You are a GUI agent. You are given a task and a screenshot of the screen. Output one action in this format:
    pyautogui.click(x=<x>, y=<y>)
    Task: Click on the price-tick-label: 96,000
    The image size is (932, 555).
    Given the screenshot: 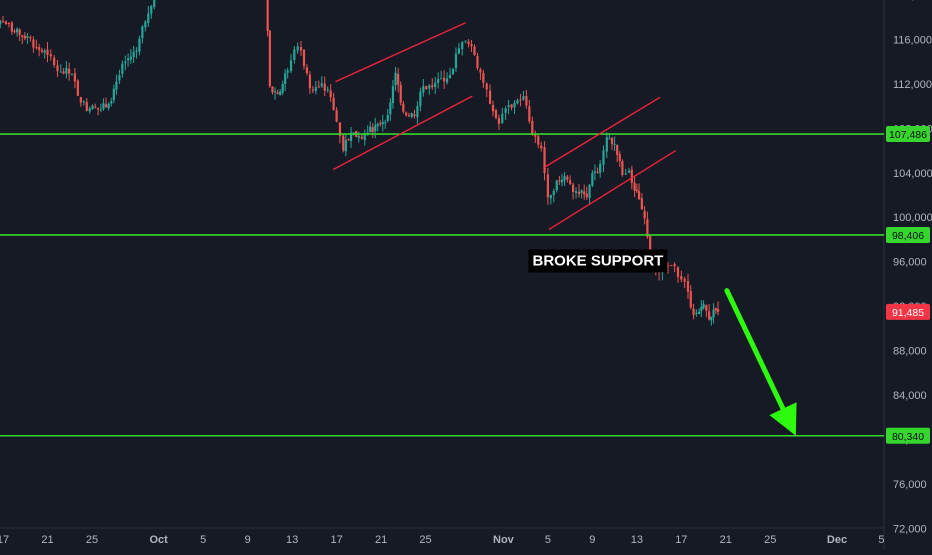 What is the action you would take?
    pyautogui.click(x=910, y=263)
    